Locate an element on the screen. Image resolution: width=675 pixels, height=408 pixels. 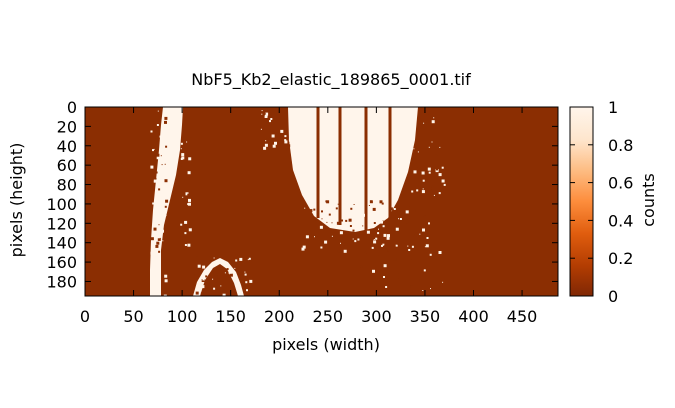
colorbar-tick-label: 0 is located at coordinates (613, 296).